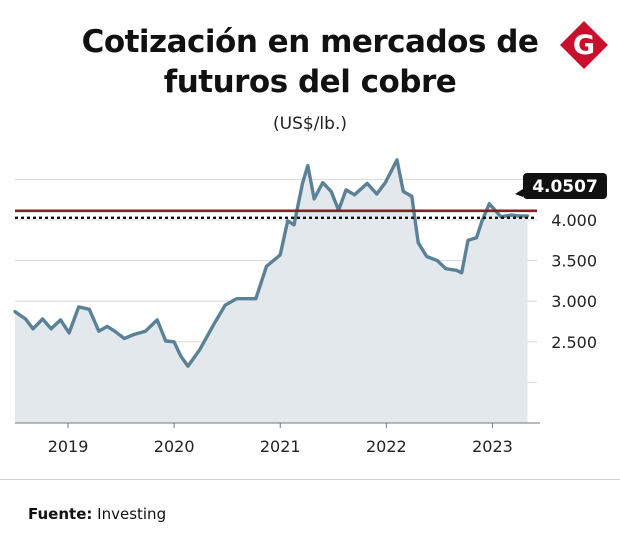  I want to click on current-value-label: 4.0507, so click(565, 187).